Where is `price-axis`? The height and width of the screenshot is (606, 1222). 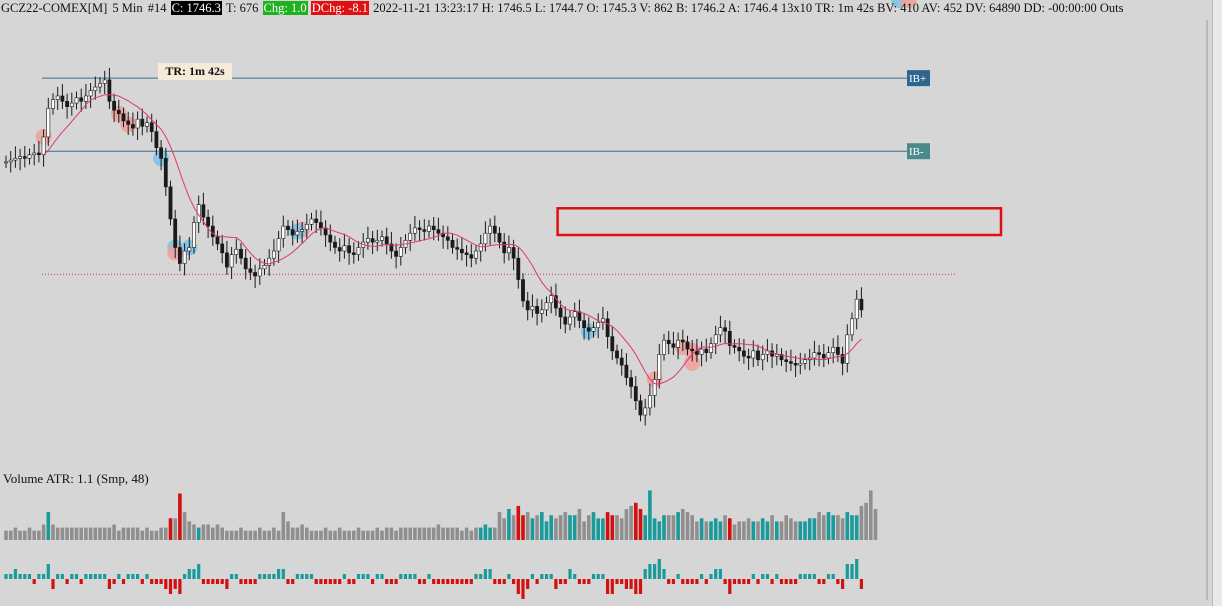
price-axis is located at coordinates (1217, 303).